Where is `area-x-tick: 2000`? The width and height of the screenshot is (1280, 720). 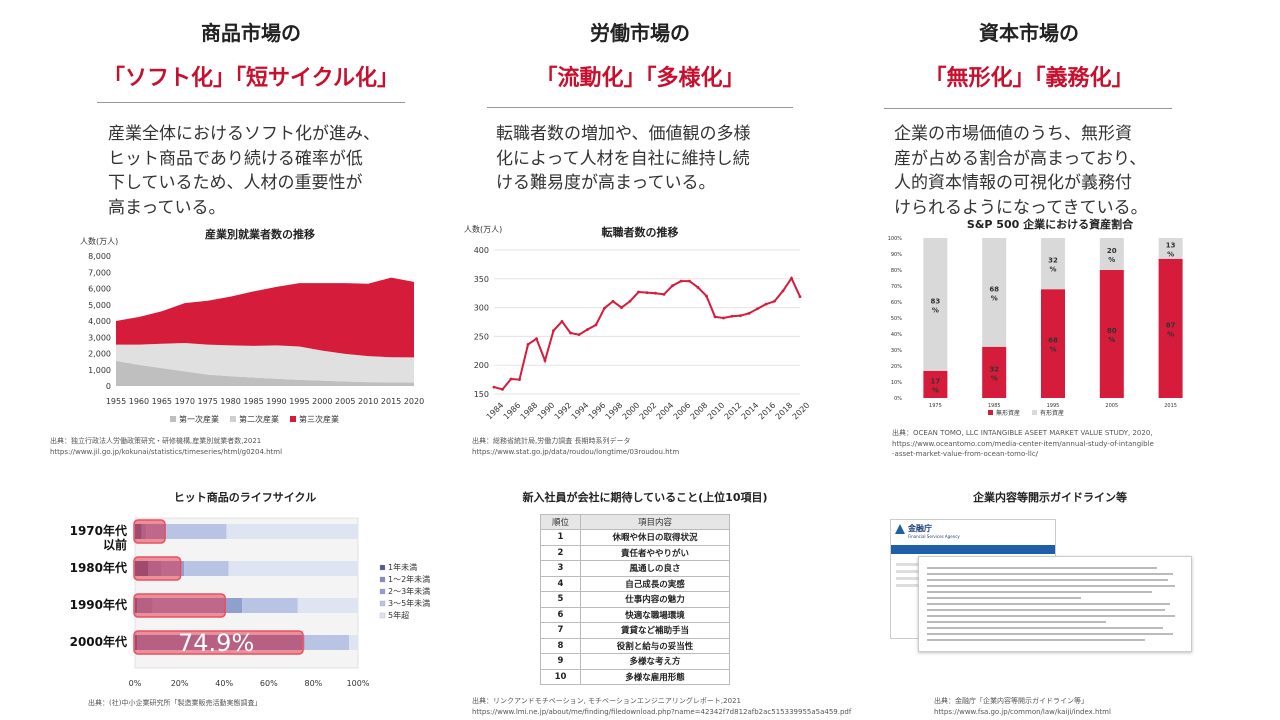 area-x-tick: 2000 is located at coordinates (322, 401).